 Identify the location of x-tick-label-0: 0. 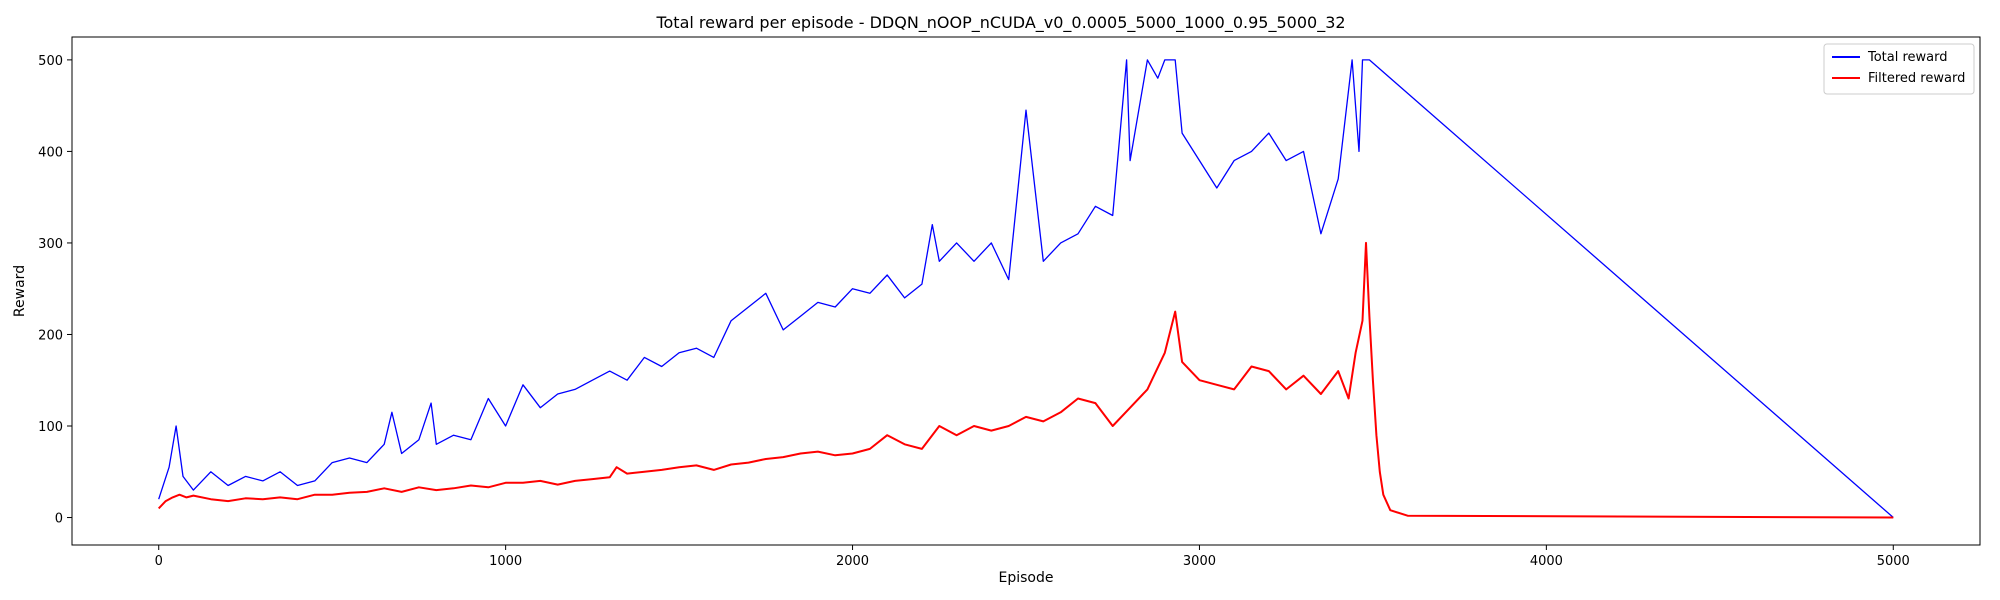
(159, 561).